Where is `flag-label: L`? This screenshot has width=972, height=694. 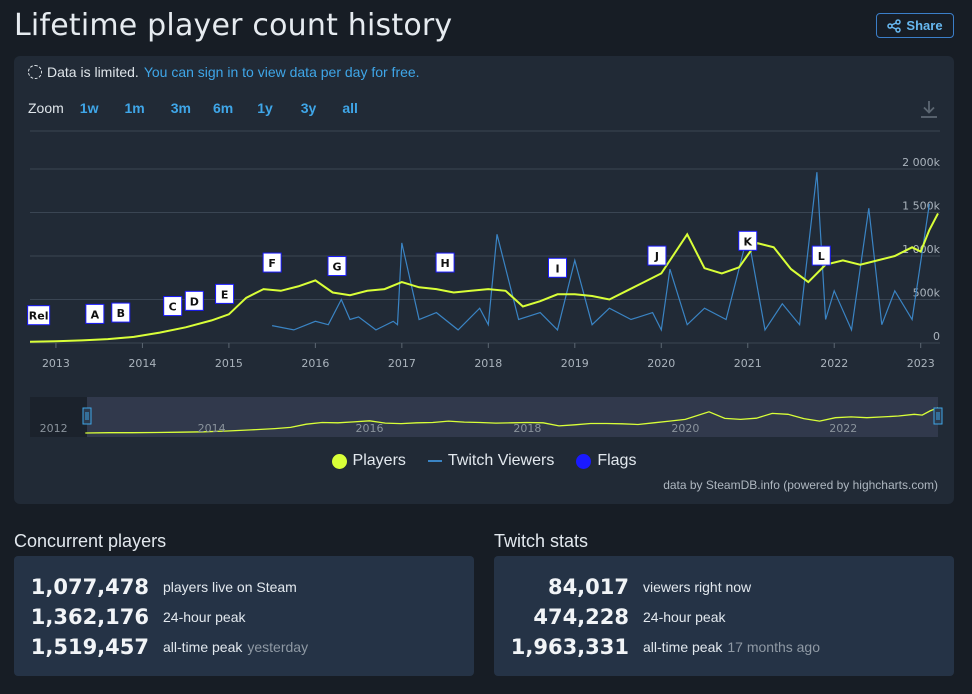 flag-label: L is located at coordinates (821, 256).